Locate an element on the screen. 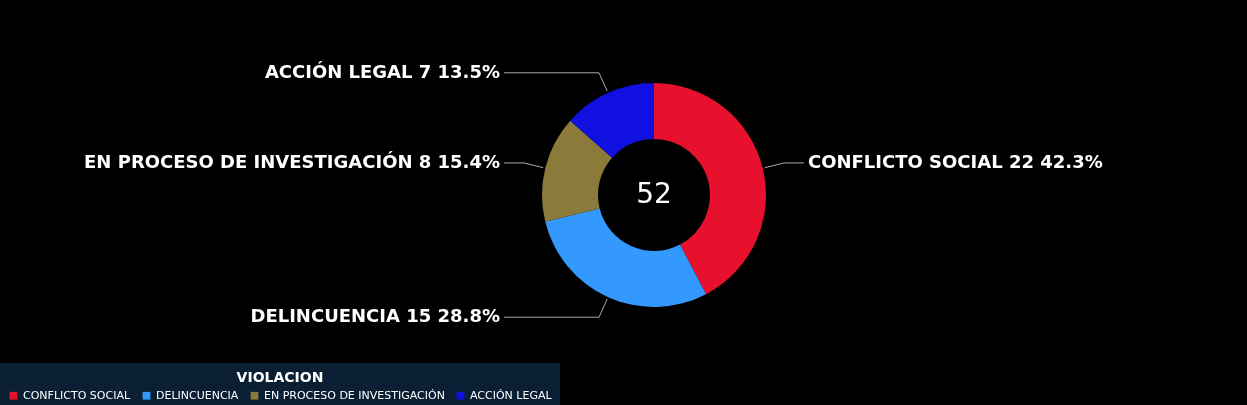  legend-label: ACCIÓN LEGAL is located at coordinates (511, 395).